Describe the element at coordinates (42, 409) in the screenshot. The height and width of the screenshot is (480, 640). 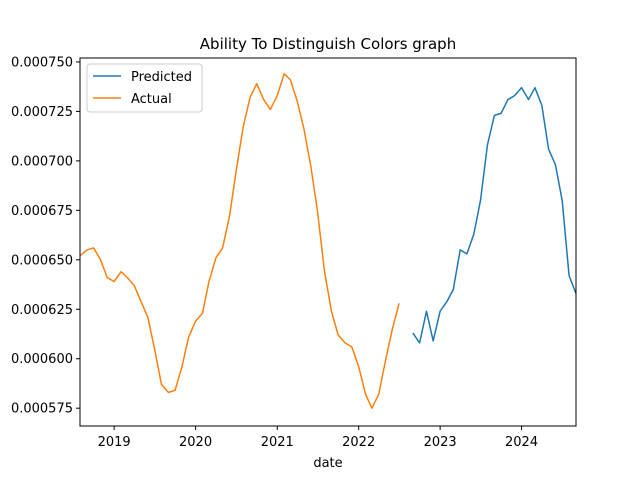
I see `y-tick-label: 0.000575` at that location.